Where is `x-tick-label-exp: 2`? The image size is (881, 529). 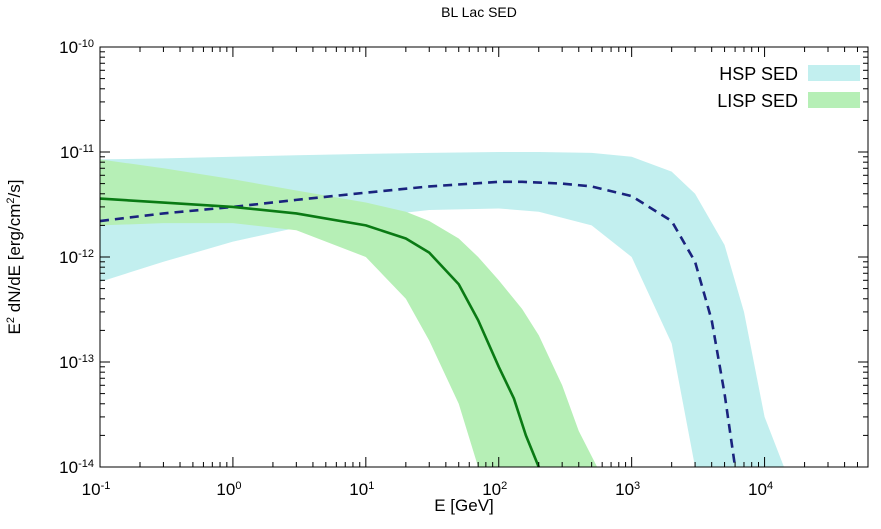
x-tick-label-exp: 2 is located at coordinates (504, 486).